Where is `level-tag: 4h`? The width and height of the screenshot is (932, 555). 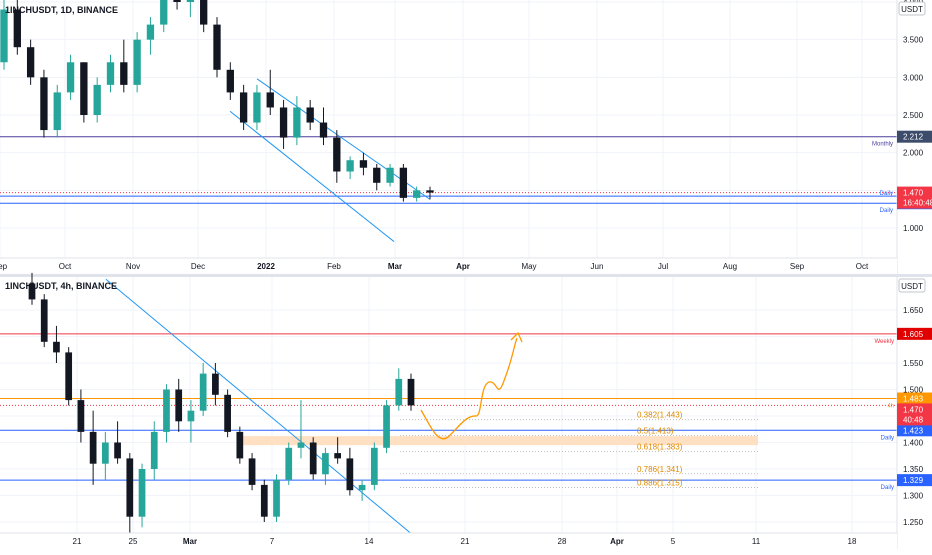 level-tag: 4h is located at coordinates (890, 407).